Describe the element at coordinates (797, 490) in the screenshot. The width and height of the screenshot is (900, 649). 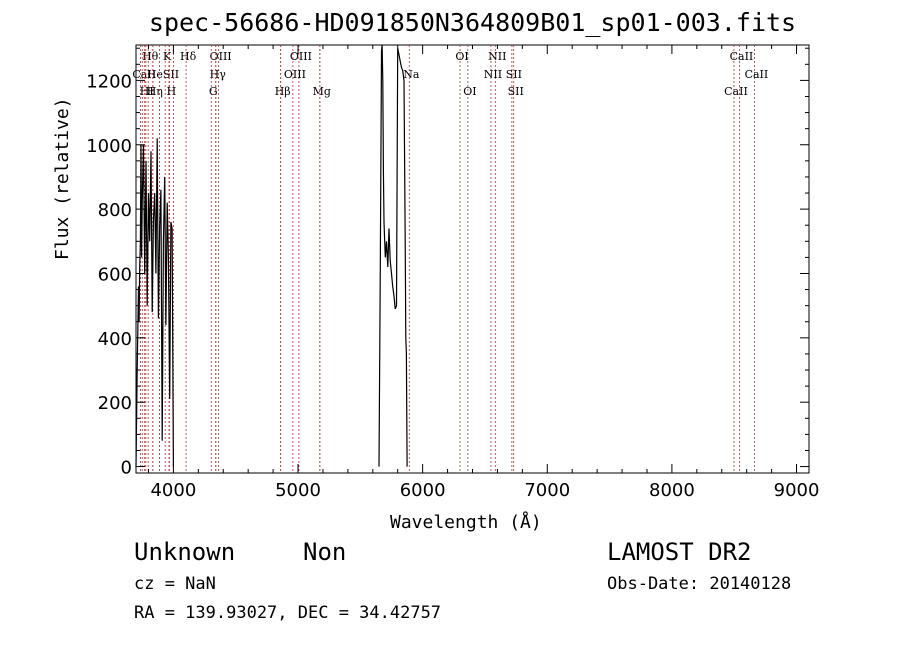
I see `x-tick-label: 9000` at that location.